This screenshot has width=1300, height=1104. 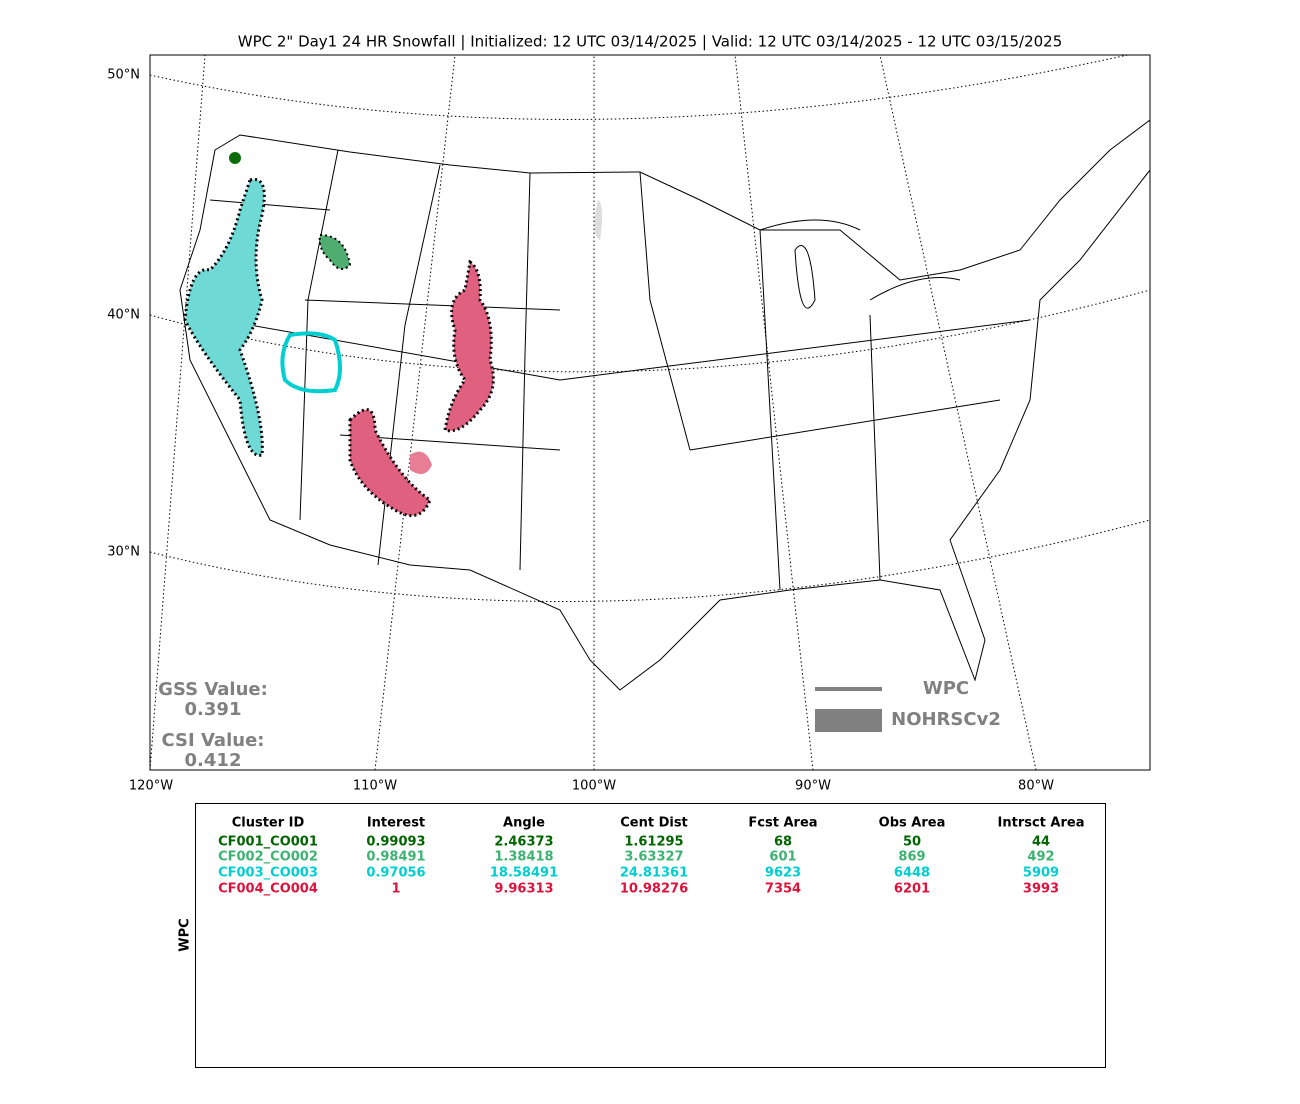 I want to click on score-value: 0.412, so click(x=213, y=760).